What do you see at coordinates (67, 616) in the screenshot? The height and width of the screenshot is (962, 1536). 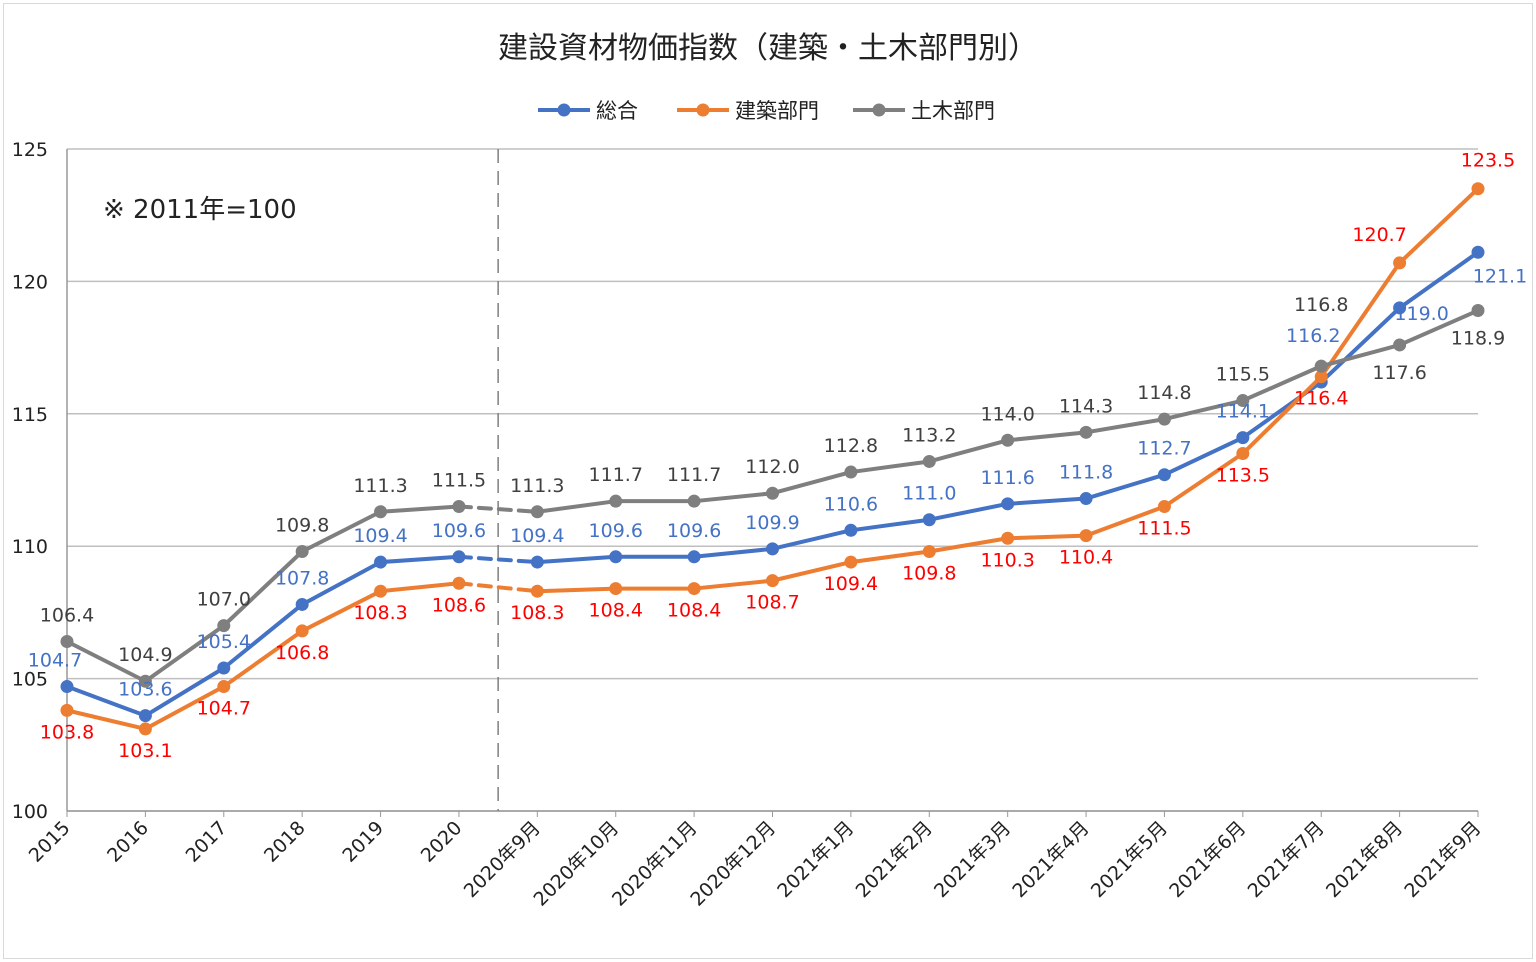 I see `data-label: 106.4` at bounding box center [67, 616].